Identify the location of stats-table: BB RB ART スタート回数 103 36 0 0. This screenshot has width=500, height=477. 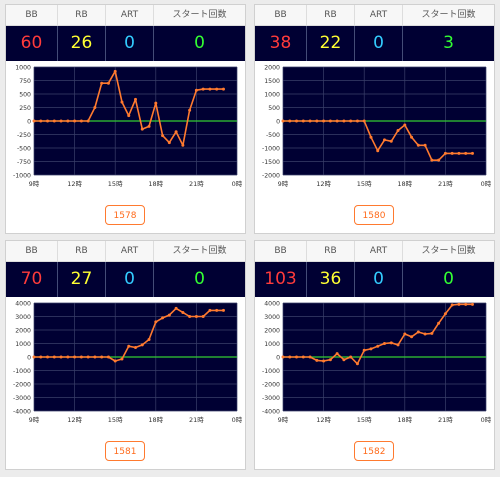
(374, 269).